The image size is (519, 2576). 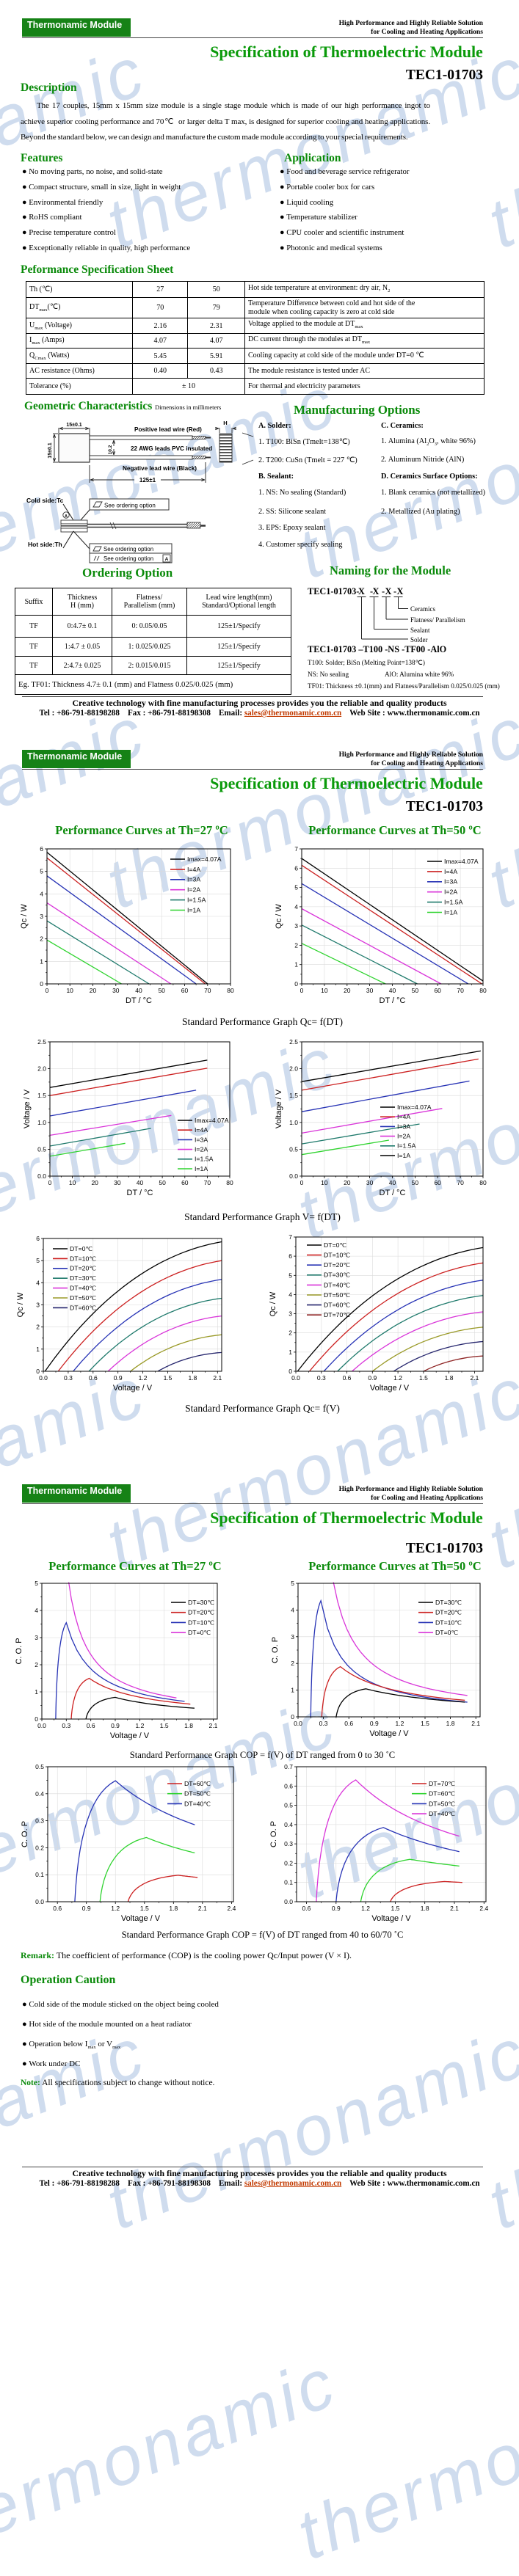 What do you see at coordinates (38, 1238) in the screenshot?
I see `svg-text: 6` at bounding box center [38, 1238].